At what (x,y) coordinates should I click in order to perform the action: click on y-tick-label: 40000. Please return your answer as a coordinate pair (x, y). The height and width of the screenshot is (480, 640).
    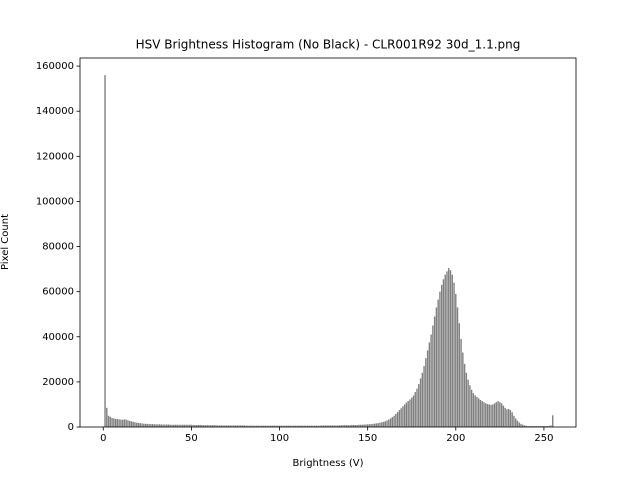
    Looking at the image, I should click on (58, 337).